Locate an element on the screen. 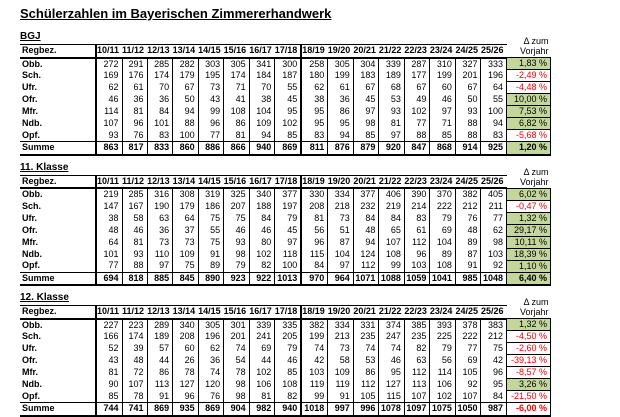  delta-cell: 10,11 % is located at coordinates (528, 242).